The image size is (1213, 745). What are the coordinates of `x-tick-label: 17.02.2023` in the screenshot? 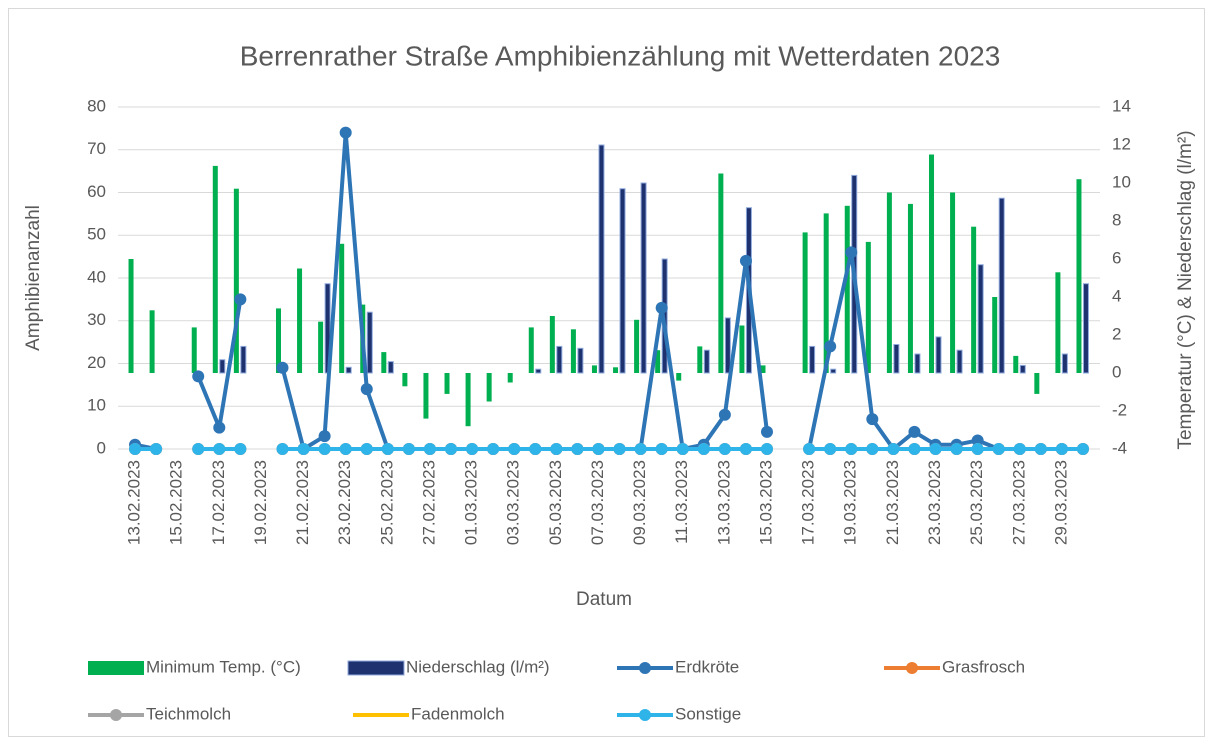 It's located at (218, 502).